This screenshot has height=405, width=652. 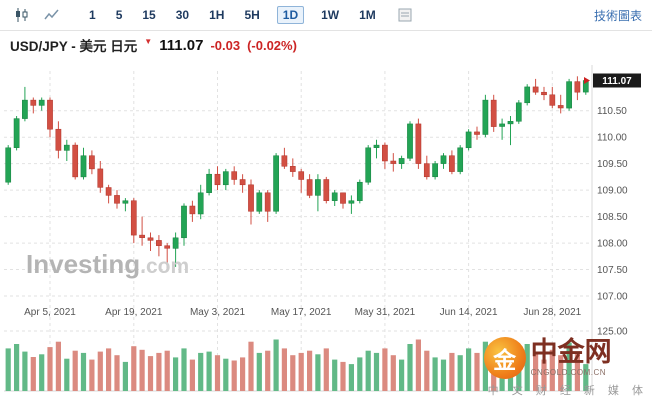 What do you see at coordinates (92, 15) in the screenshot?
I see `timeframe-1m: 1` at bounding box center [92, 15].